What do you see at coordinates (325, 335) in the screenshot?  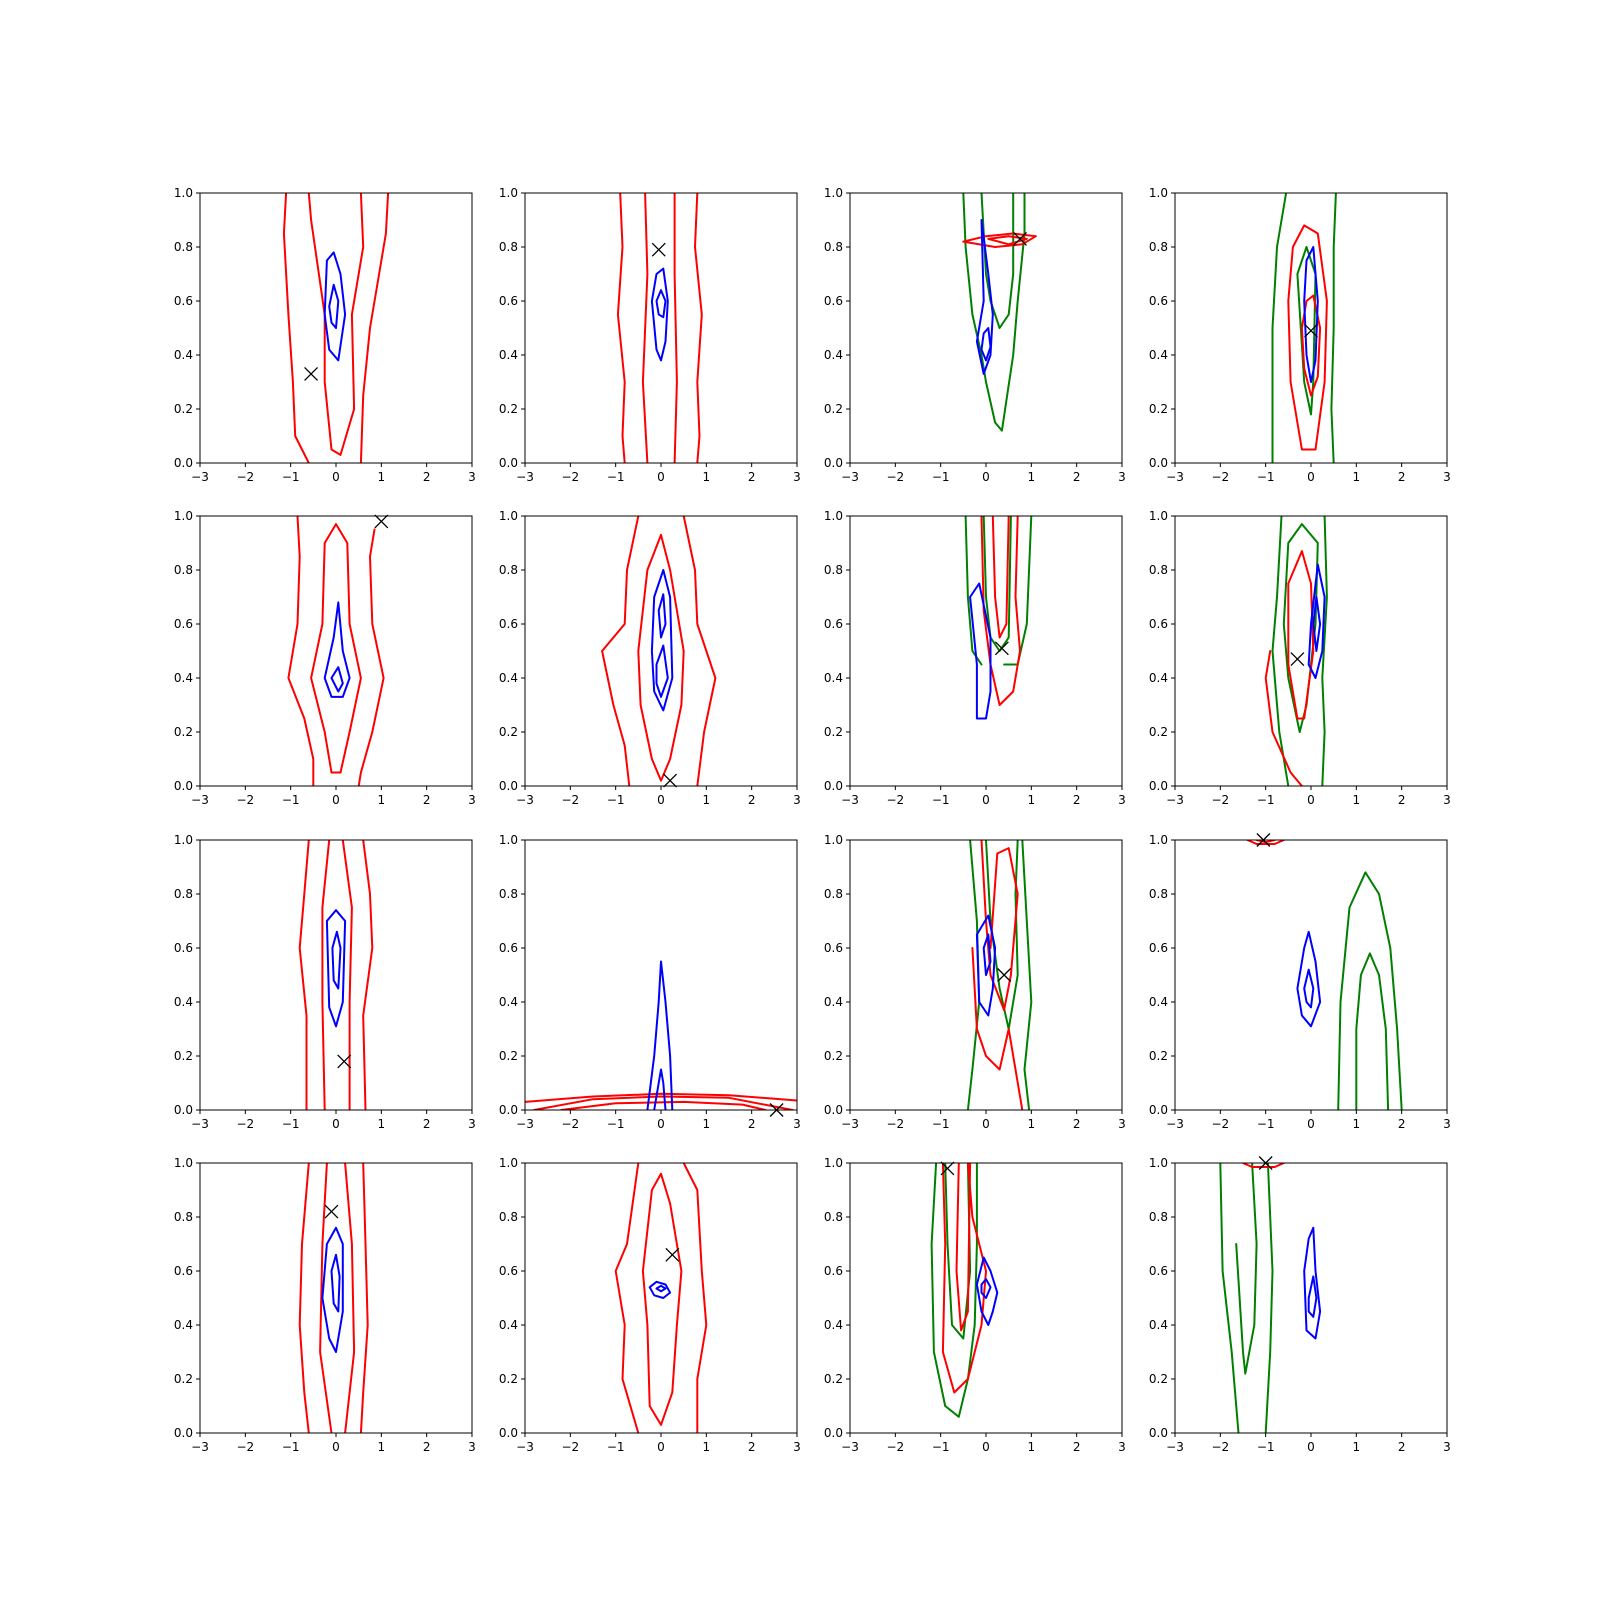 I see `subplot-1: −3 −2 −1 0 1 2 3 0.0 0.2 0.4 0.6 0.8 1.0` at bounding box center [325, 335].